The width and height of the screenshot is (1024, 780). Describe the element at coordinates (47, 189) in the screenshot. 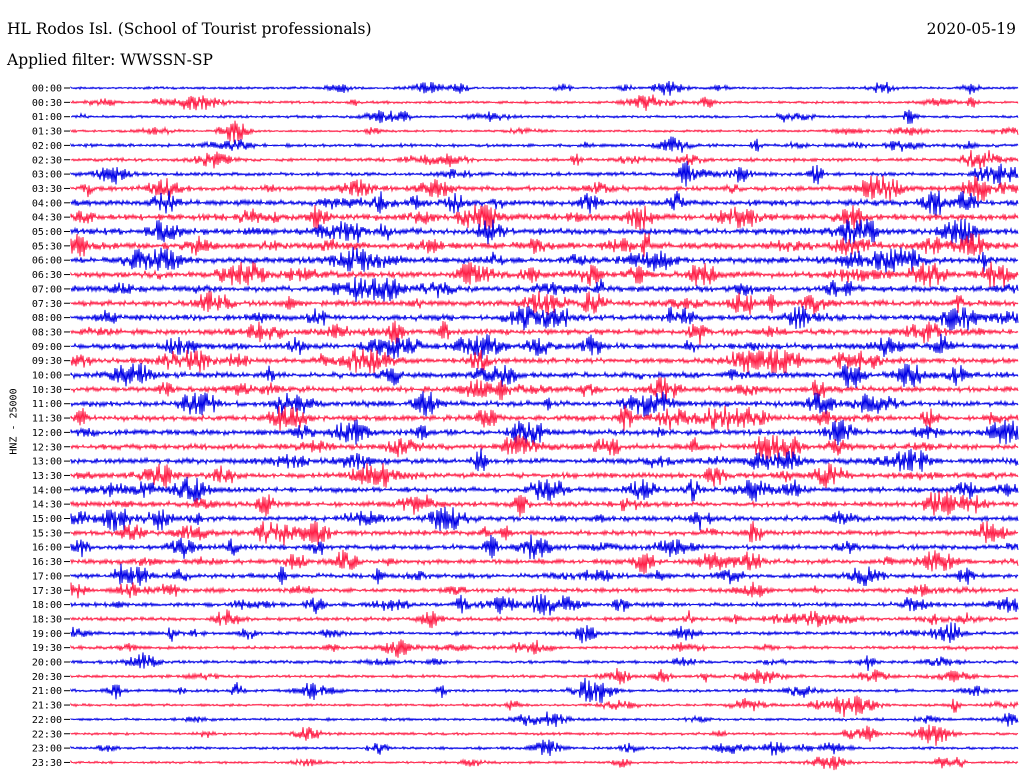

I see `tick-label: 03:30` at that location.